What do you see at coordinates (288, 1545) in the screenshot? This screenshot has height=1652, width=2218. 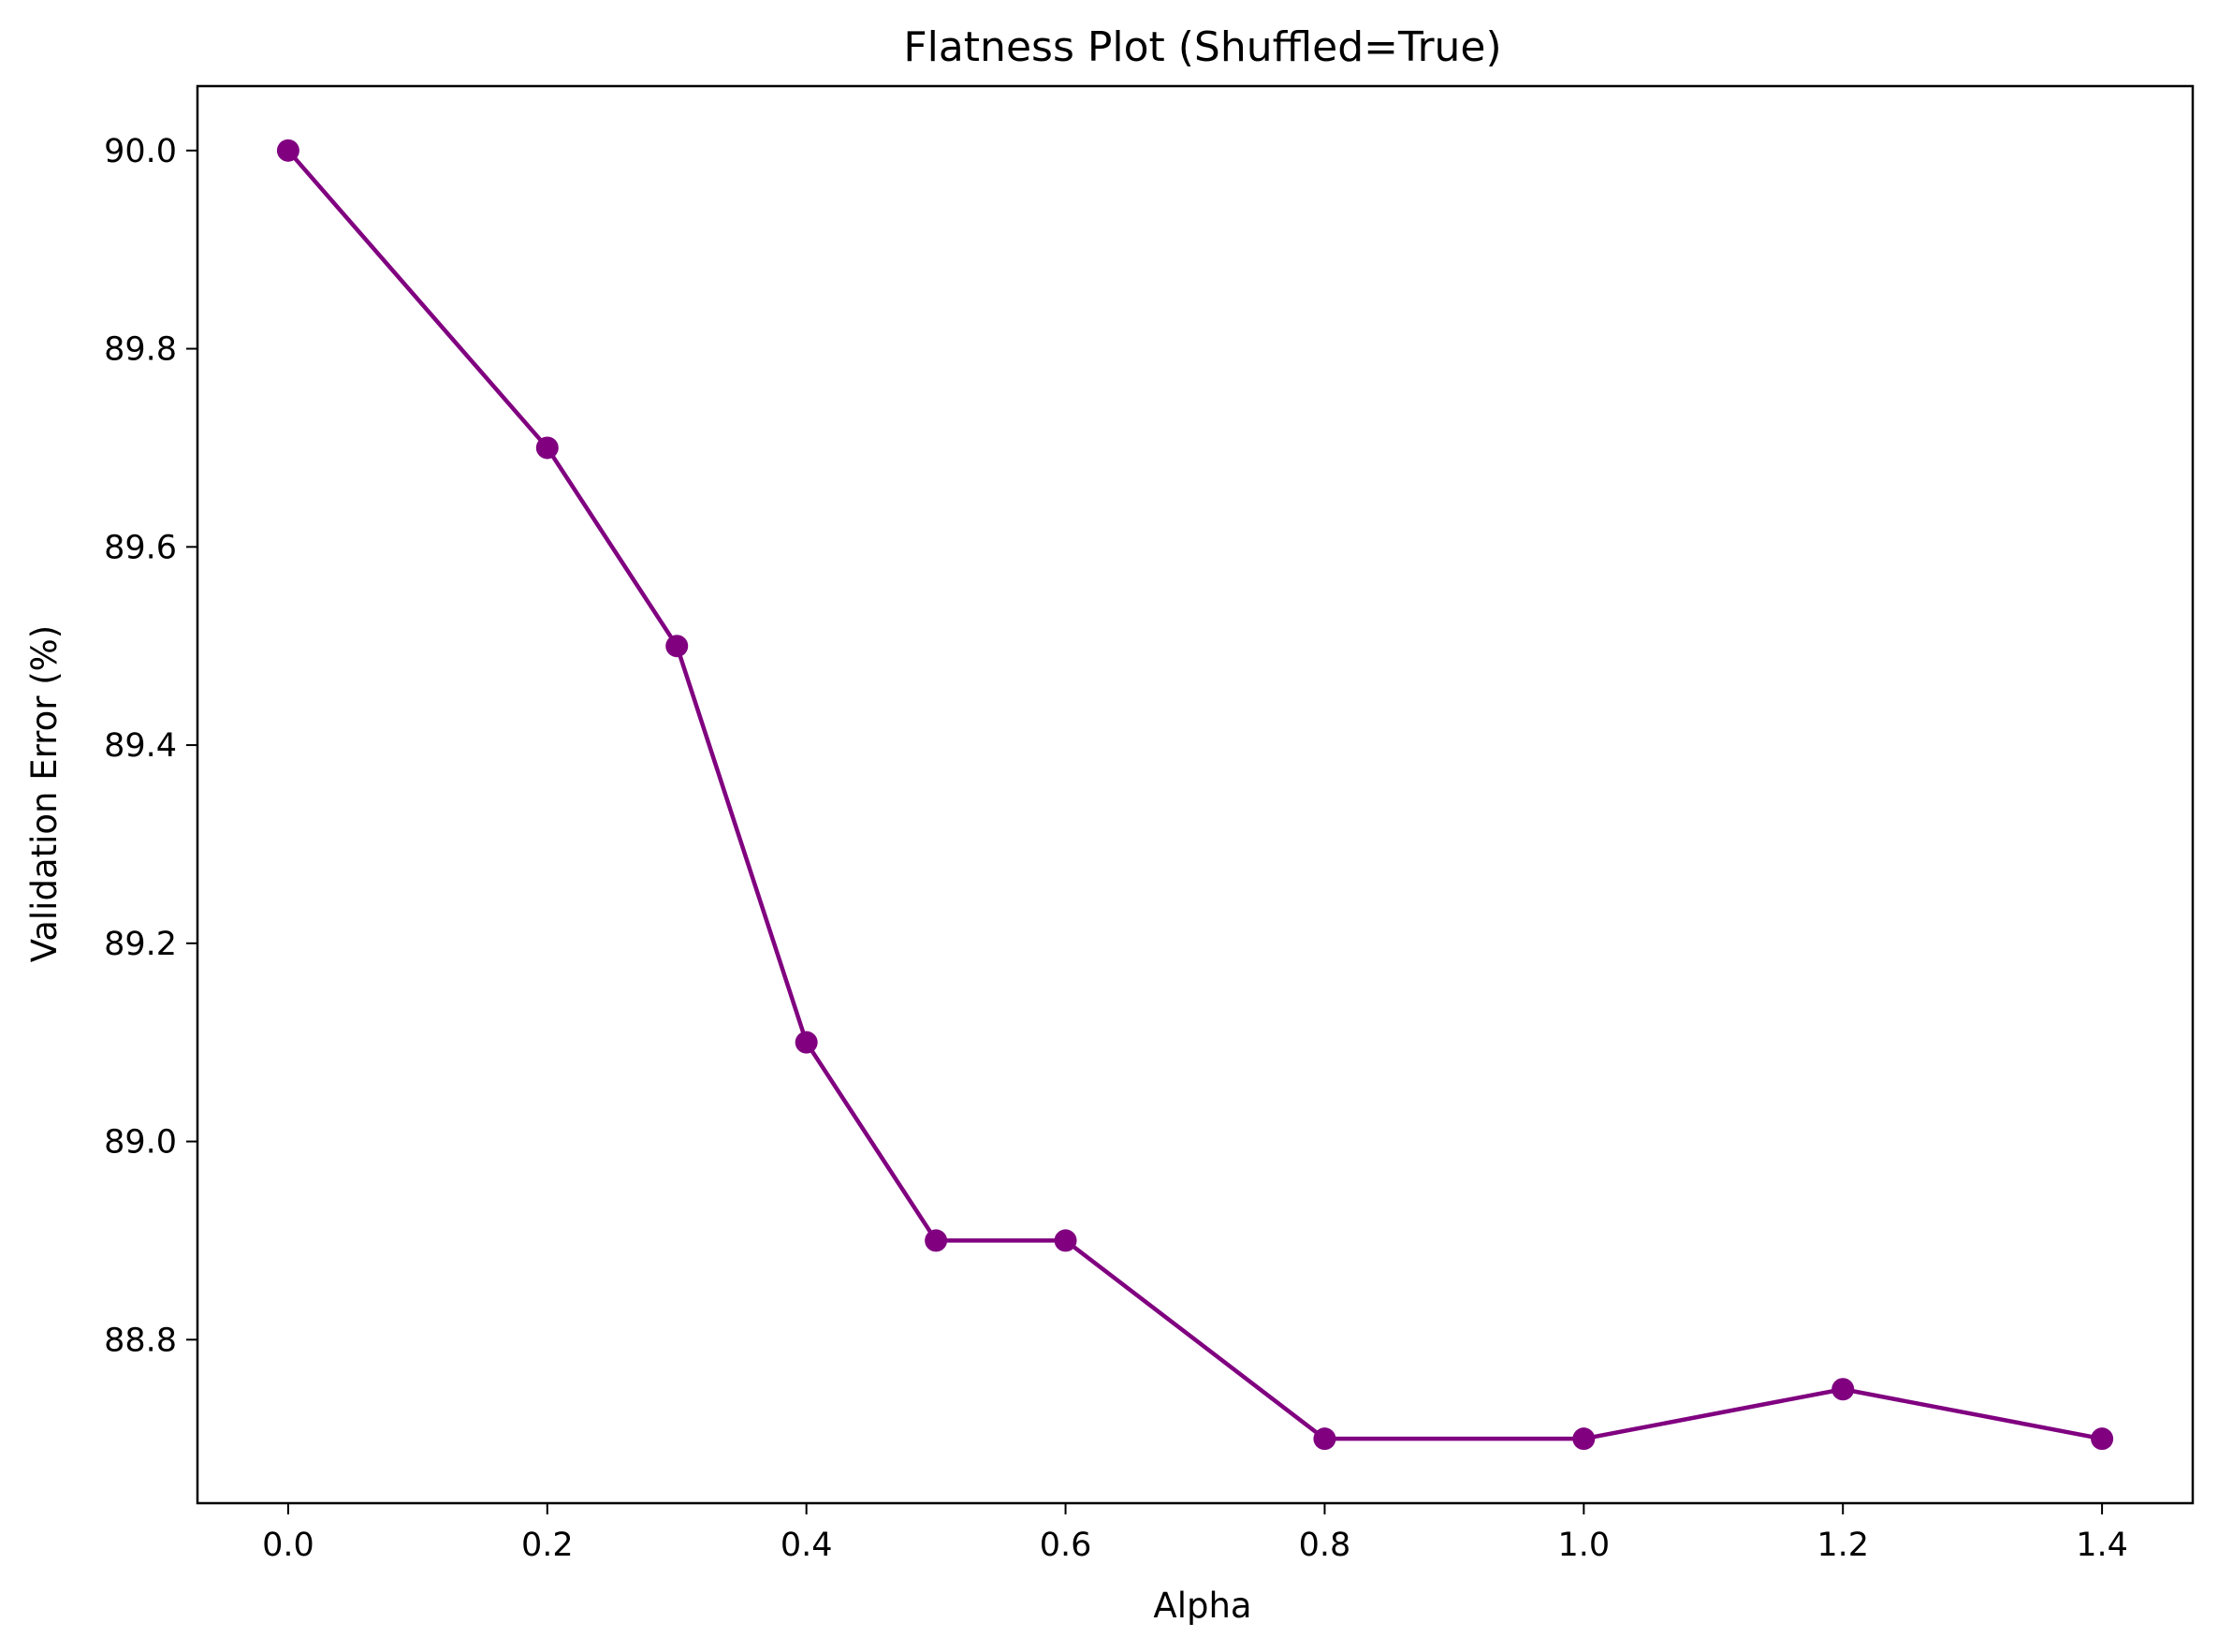 I see `x-tick-label: 0.0` at bounding box center [288, 1545].